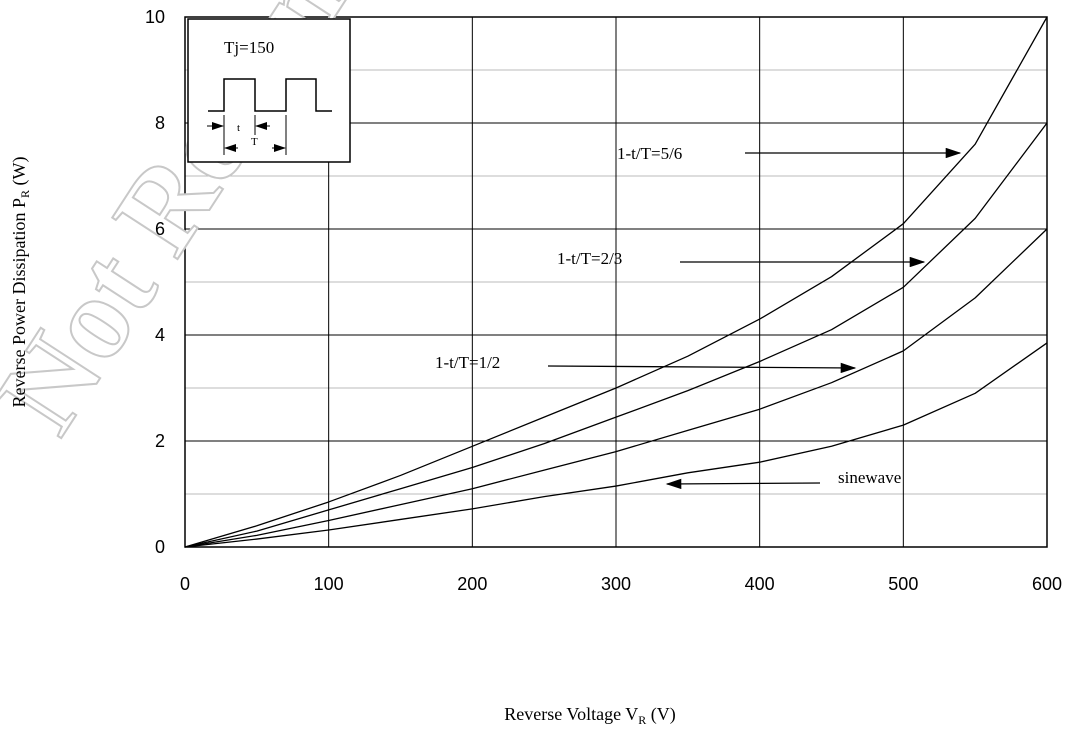 This screenshot has width=1070, height=729. Describe the element at coordinates (467, 362) in the screenshot. I see `series-label: 1-t/T=1/2` at that location.